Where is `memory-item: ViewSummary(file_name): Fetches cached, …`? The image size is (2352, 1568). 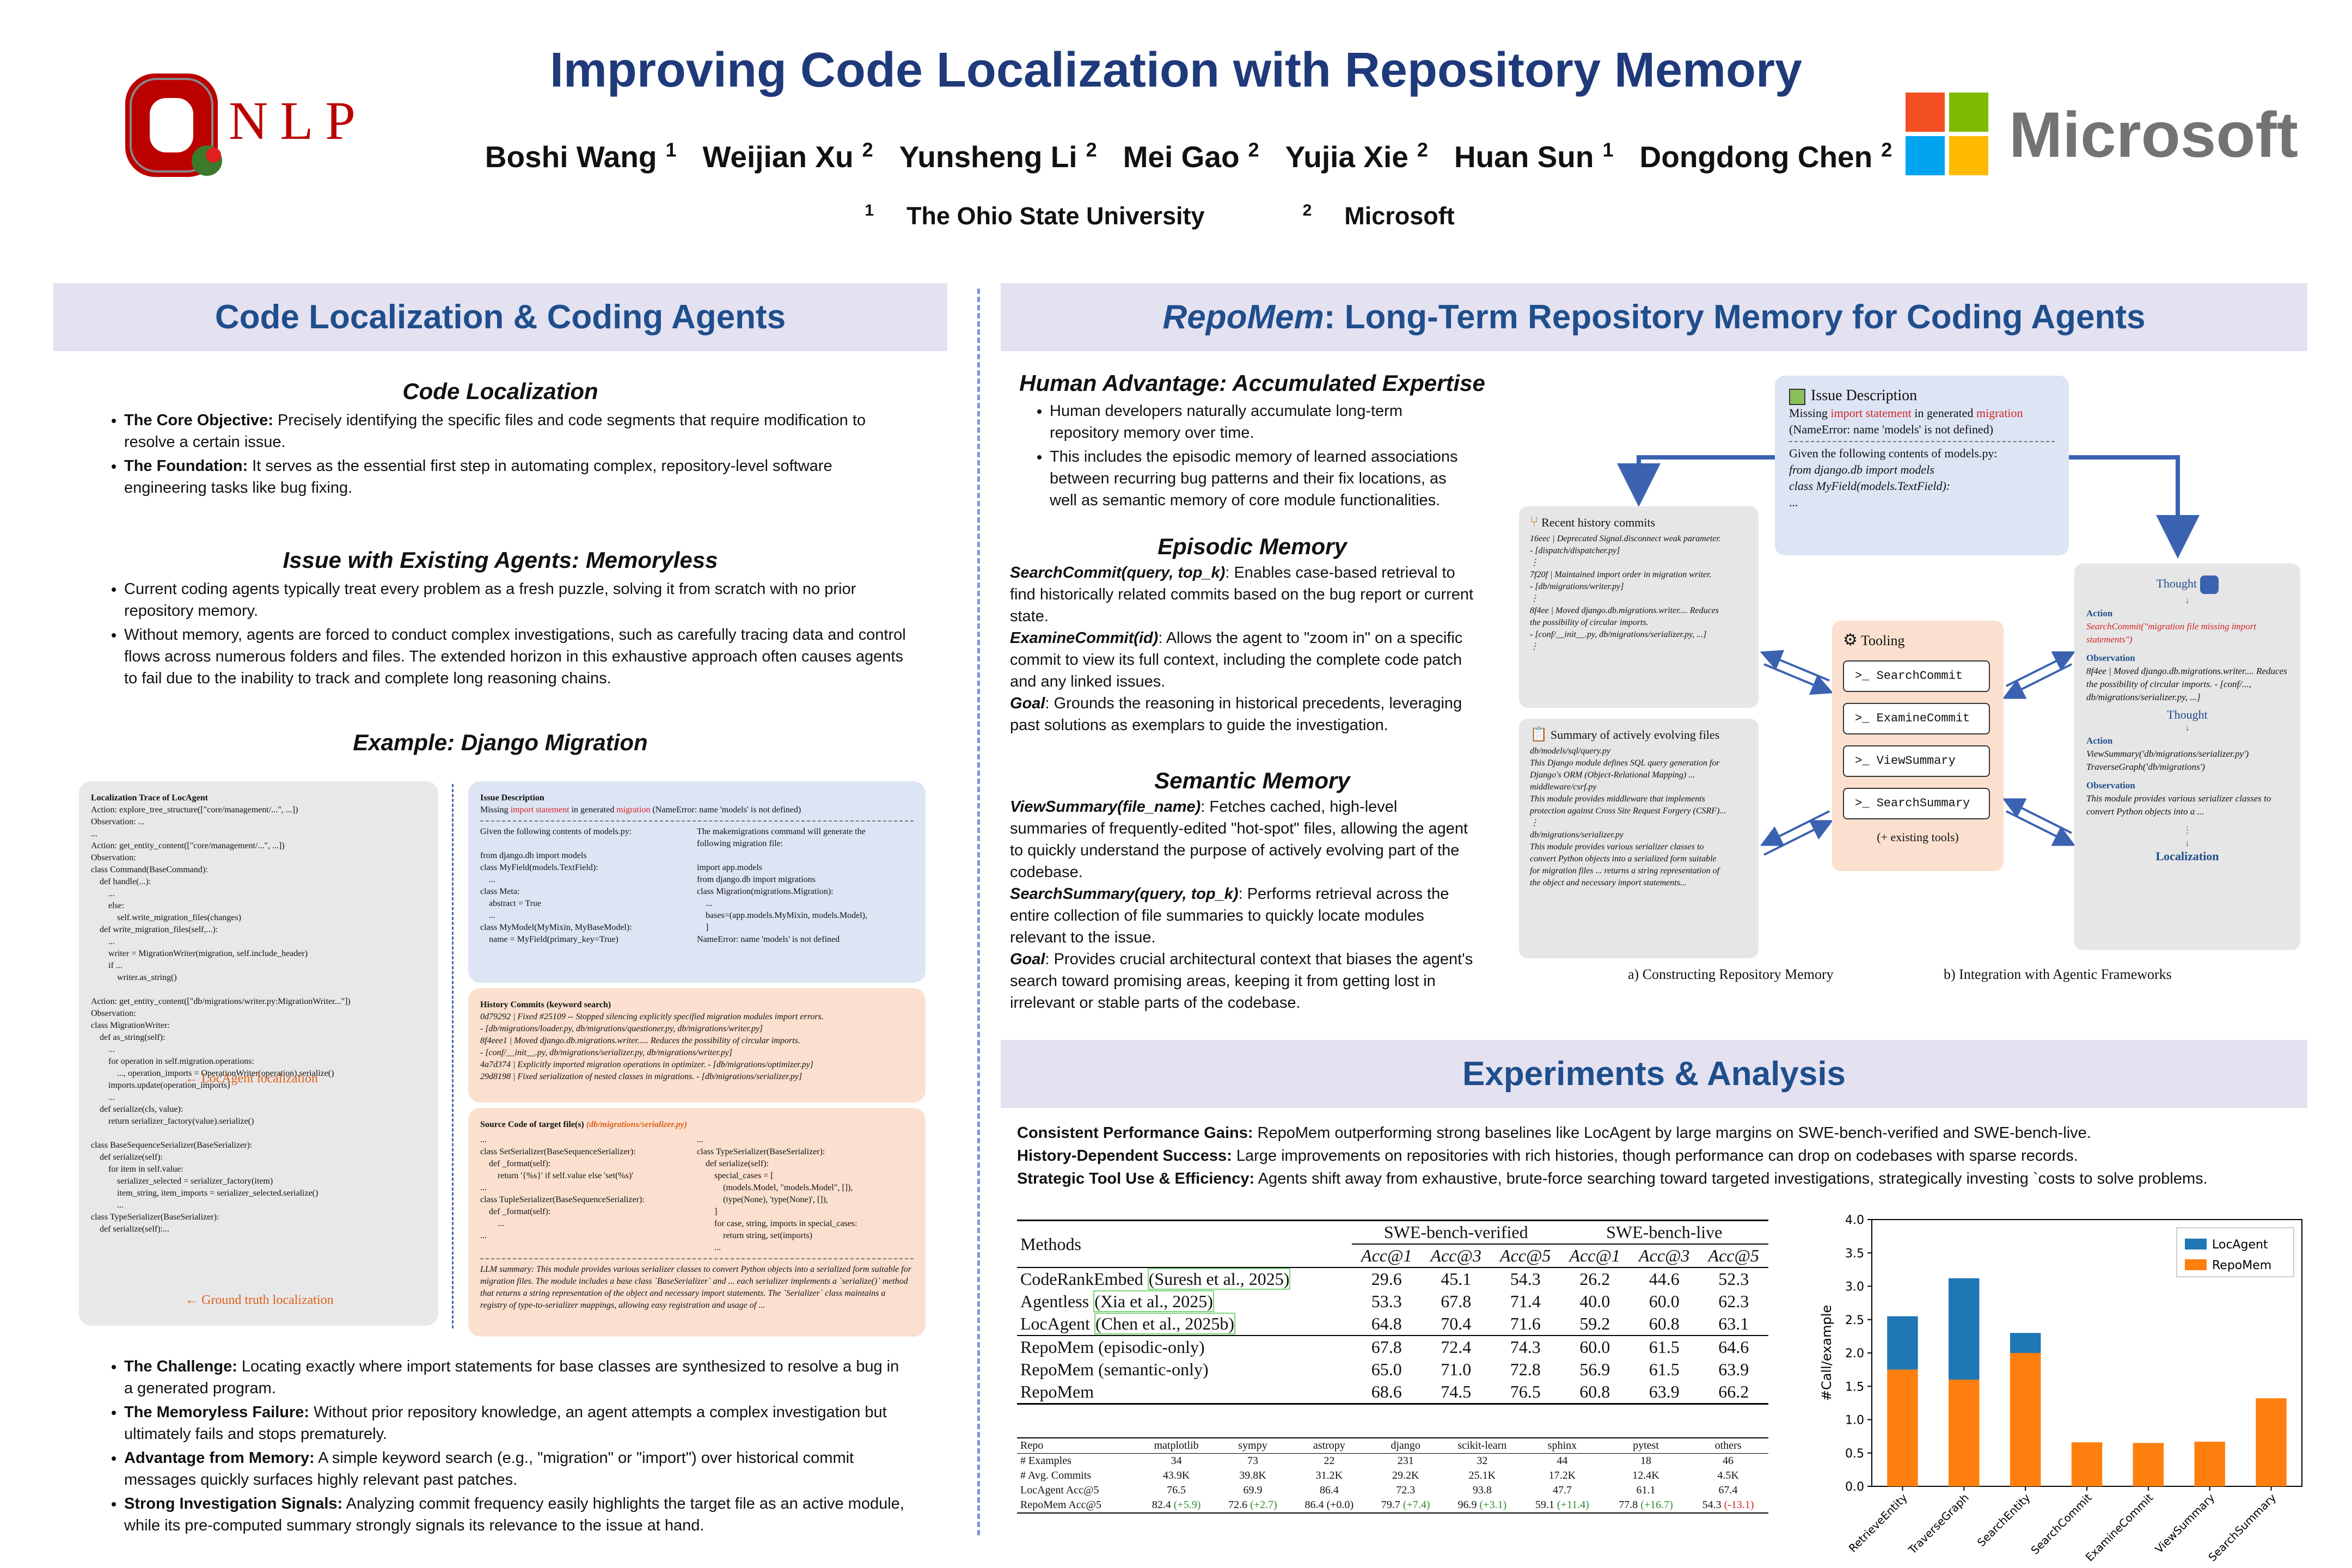
memory-item: ViewSummary(file_name): Fetches cached, … is located at coordinates (1244, 839).